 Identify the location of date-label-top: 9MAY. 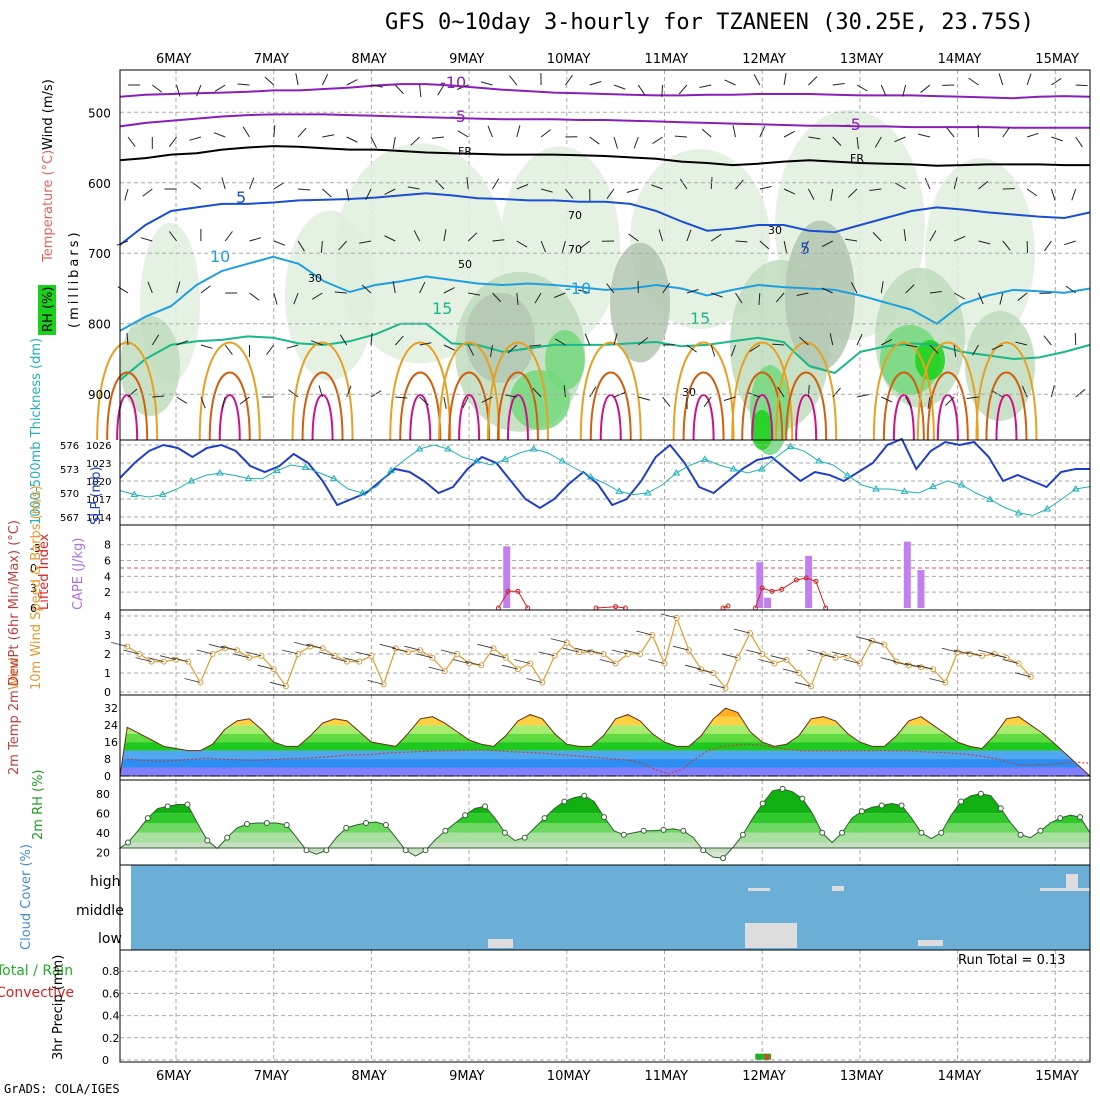
(466, 59).